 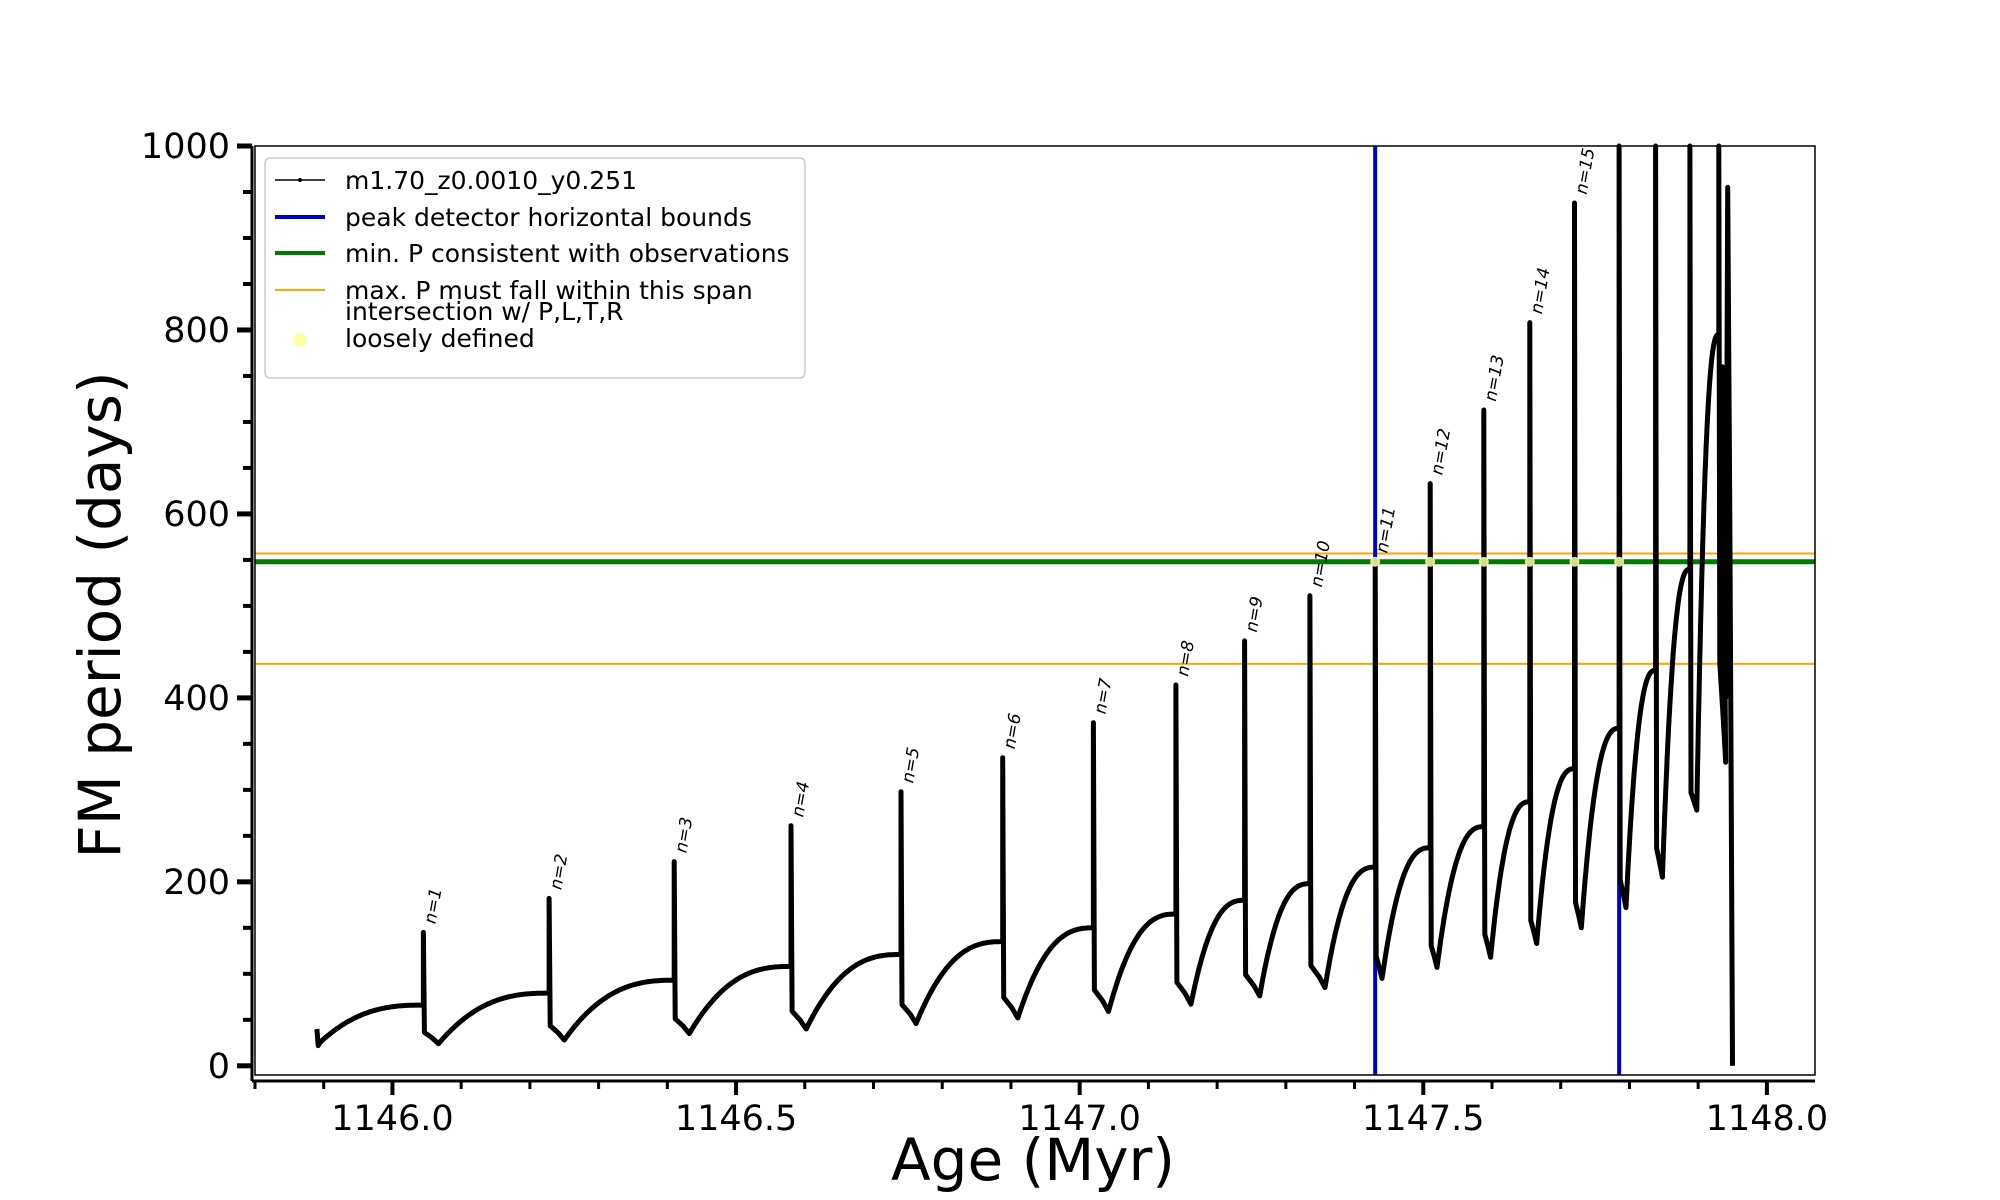 I want to click on legend-label-4: loosely defined, so click(x=440, y=338).